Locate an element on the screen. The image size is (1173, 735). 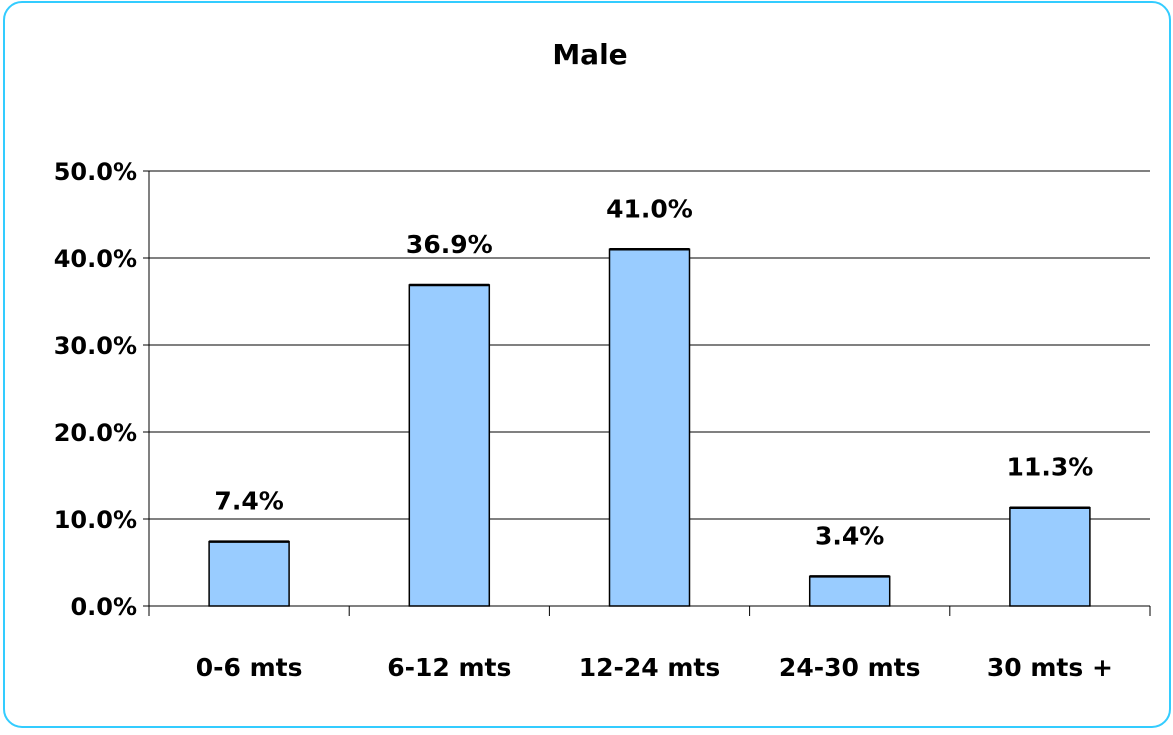
data-label: 11.3% is located at coordinates (1050, 467).